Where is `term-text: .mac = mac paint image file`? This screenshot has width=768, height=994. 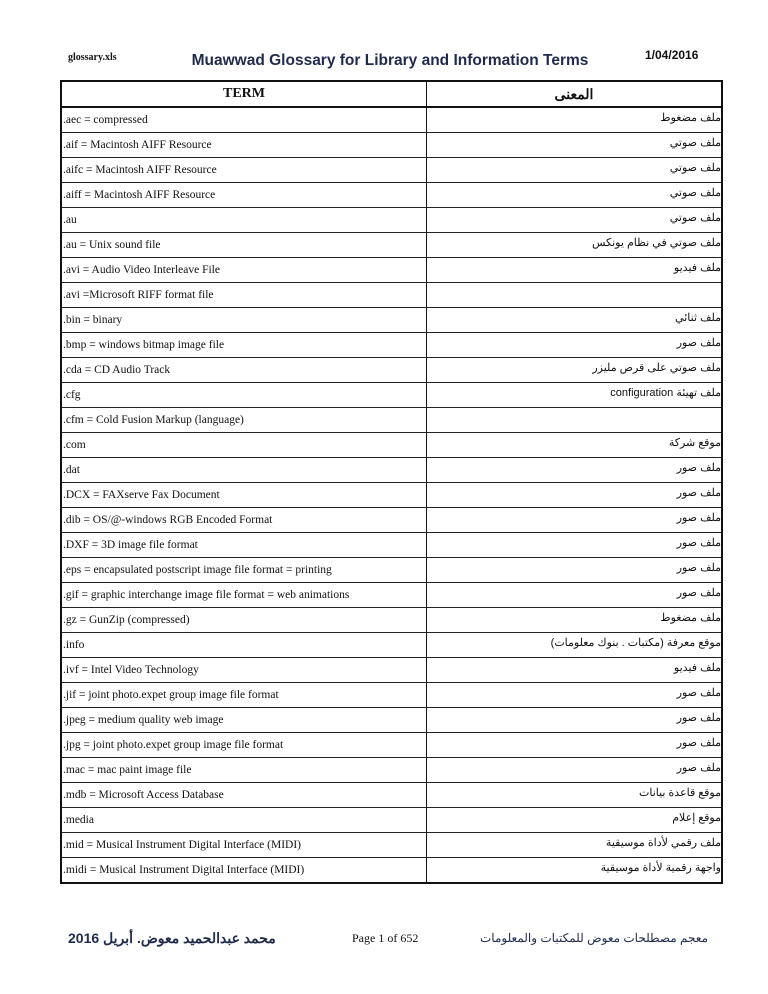
term-text: .mac = mac paint image file is located at coordinates (127, 770).